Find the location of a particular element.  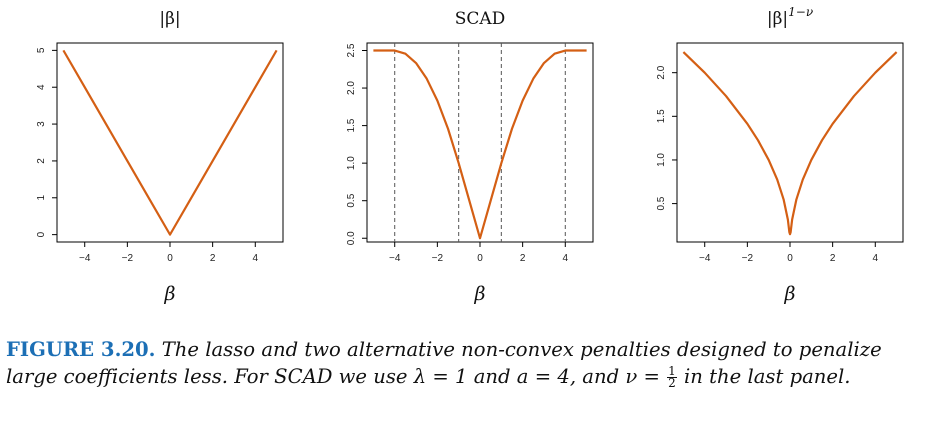

panel-1-xtick-label-3: 0 is located at coordinates (170, 258).